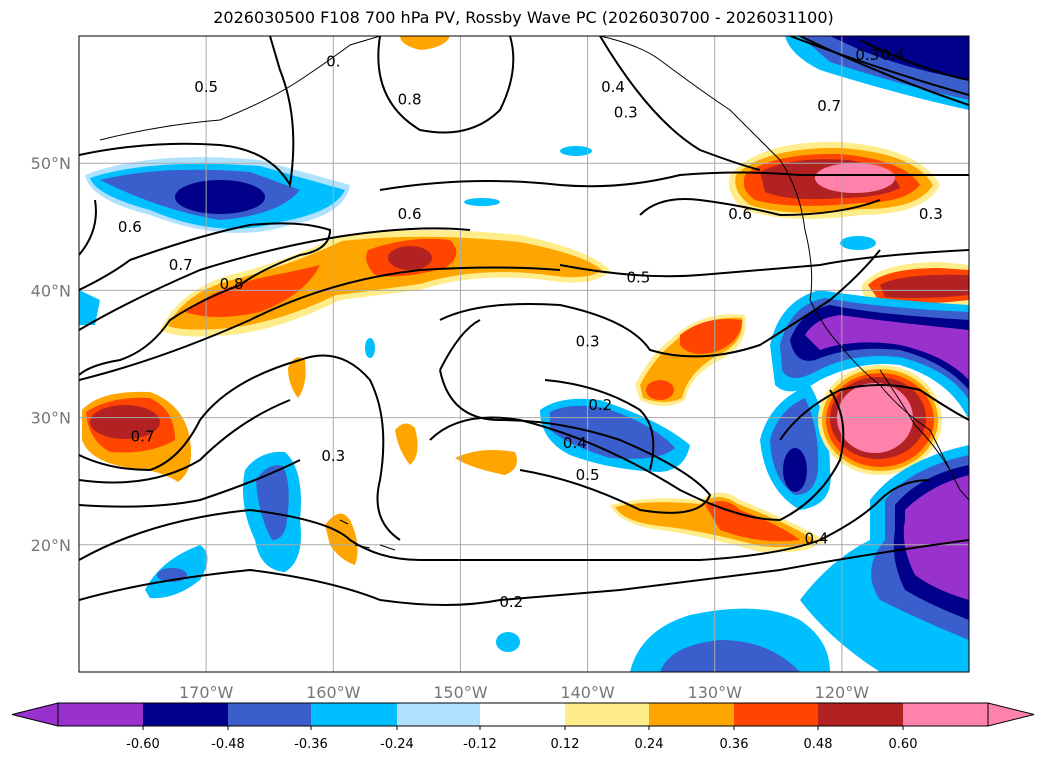  Describe the element at coordinates (1011, 714) in the screenshot. I see `colorbar-extend-max` at that location.